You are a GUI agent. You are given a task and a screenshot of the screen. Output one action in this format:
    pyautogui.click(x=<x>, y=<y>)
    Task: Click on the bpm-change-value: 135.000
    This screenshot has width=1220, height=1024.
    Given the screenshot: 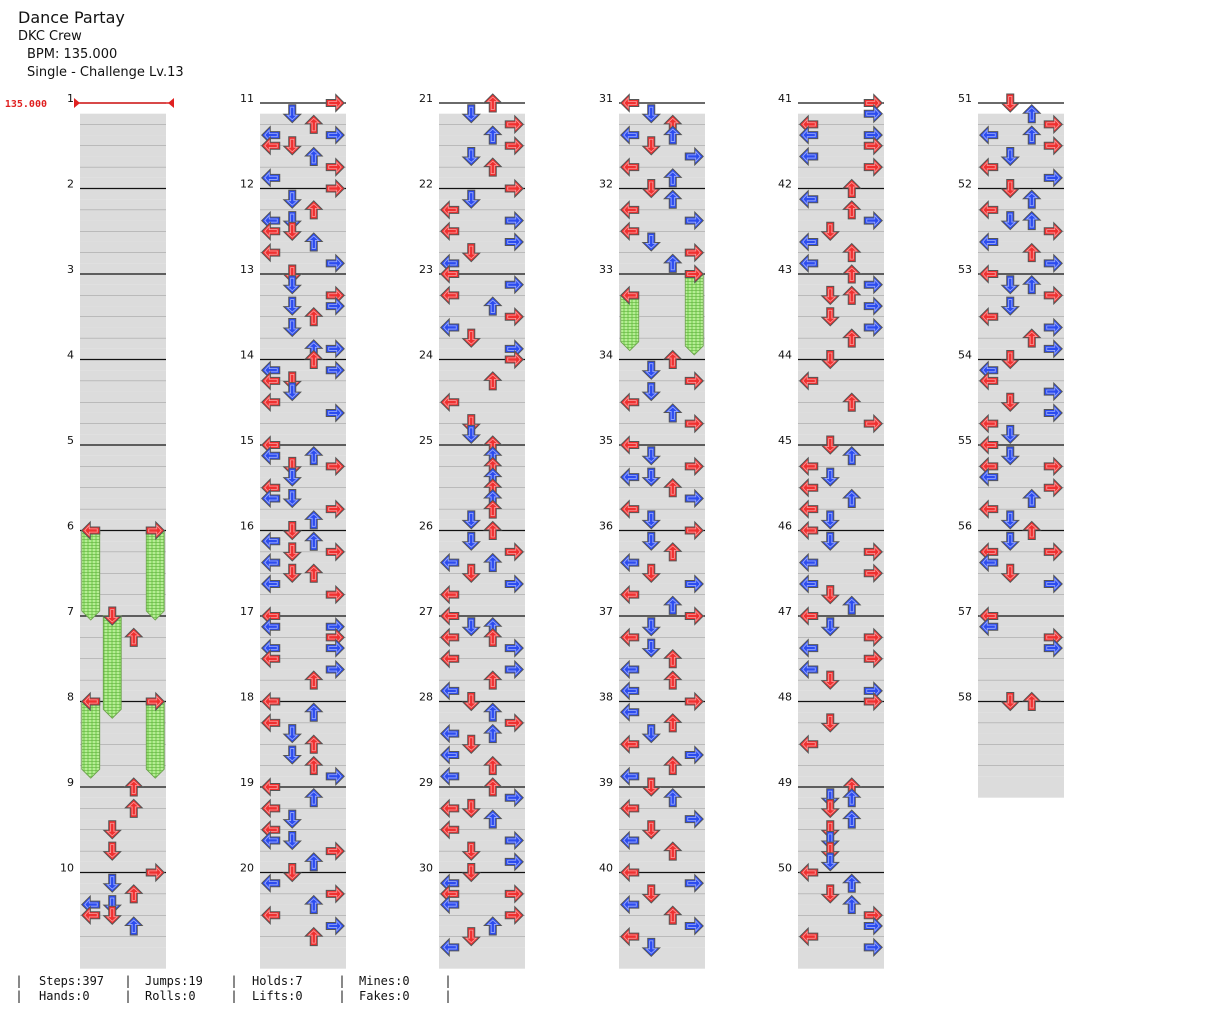 What is the action you would take?
    pyautogui.click(x=26, y=104)
    